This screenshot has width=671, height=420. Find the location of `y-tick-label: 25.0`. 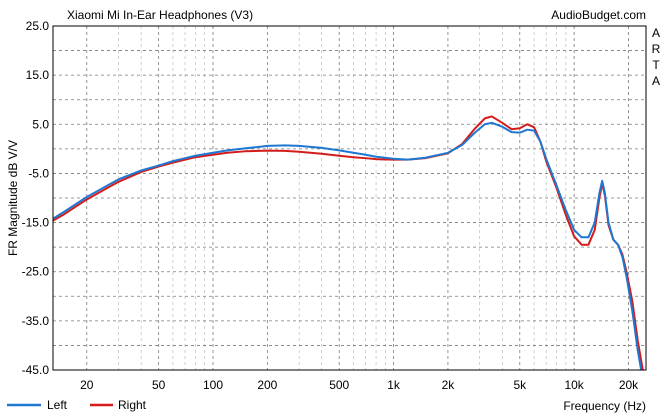

y-tick-label: 25.0 is located at coordinates (38, 26).